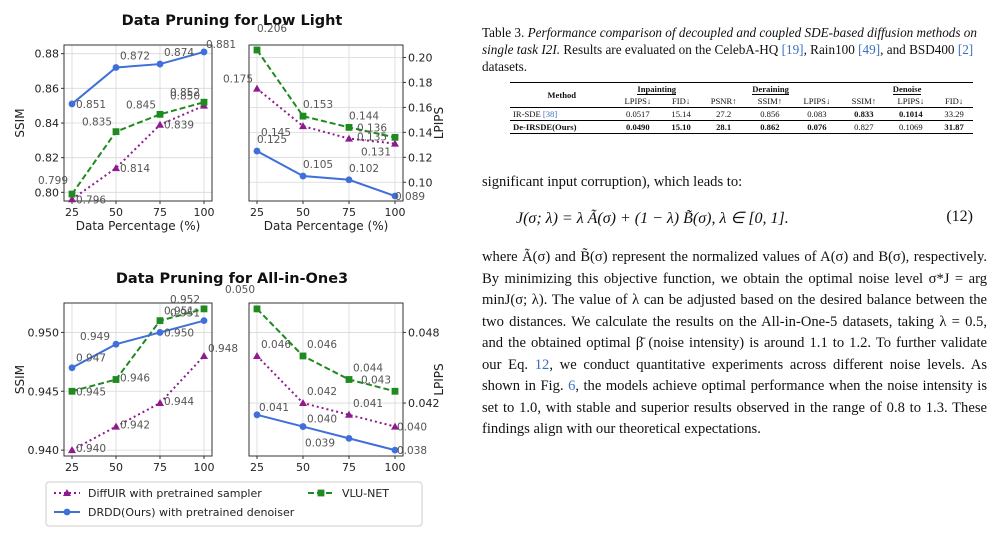 The image size is (994, 537). Describe the element at coordinates (47, 88) in the screenshot. I see `y-tick-label: 0.86` at that location.